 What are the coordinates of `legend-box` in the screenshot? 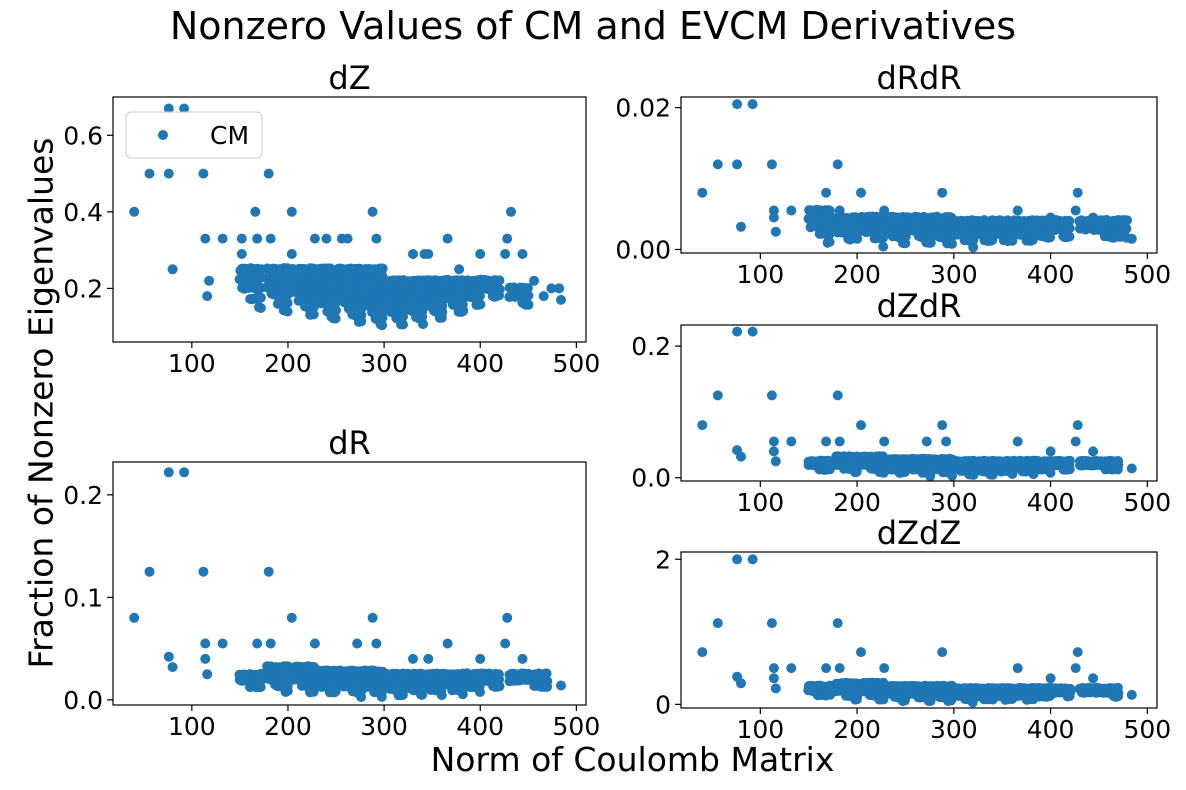 It's located at (194, 135).